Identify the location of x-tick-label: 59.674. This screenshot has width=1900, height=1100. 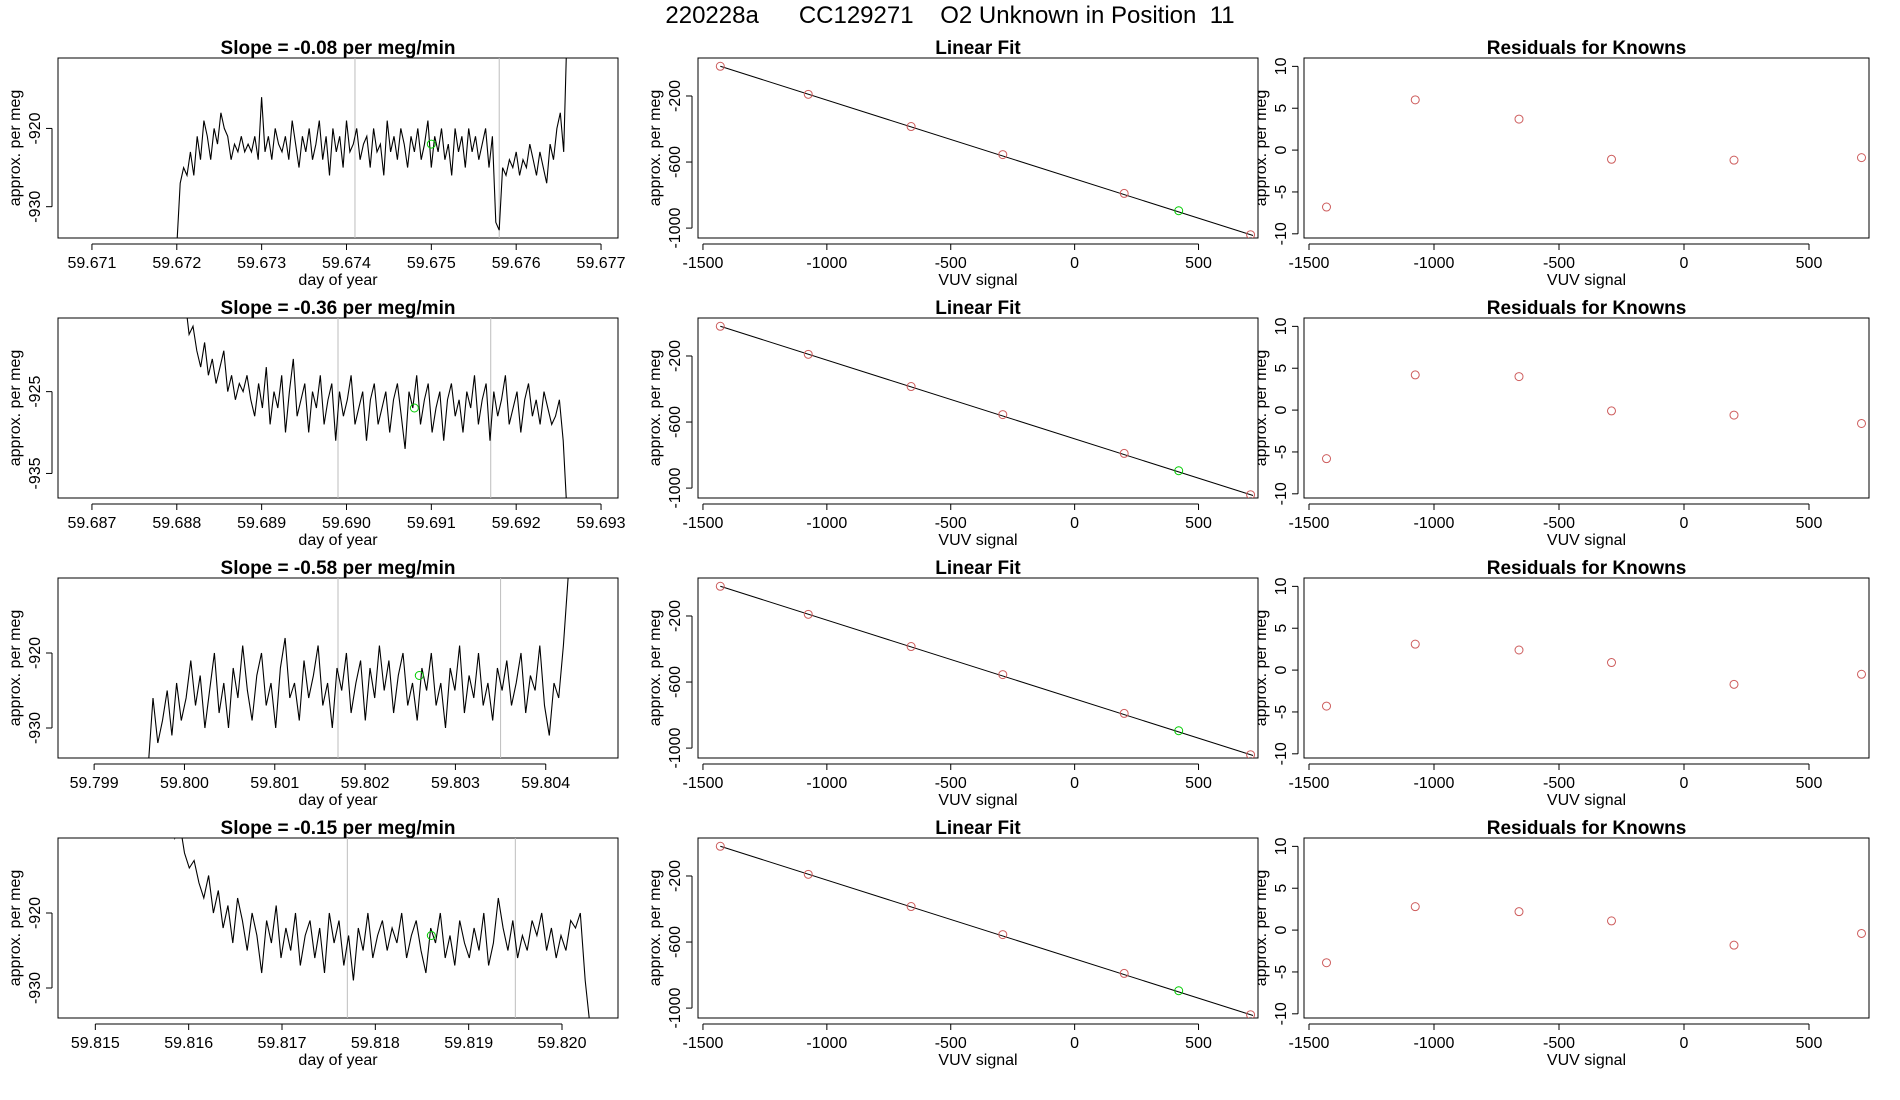
(346, 263).